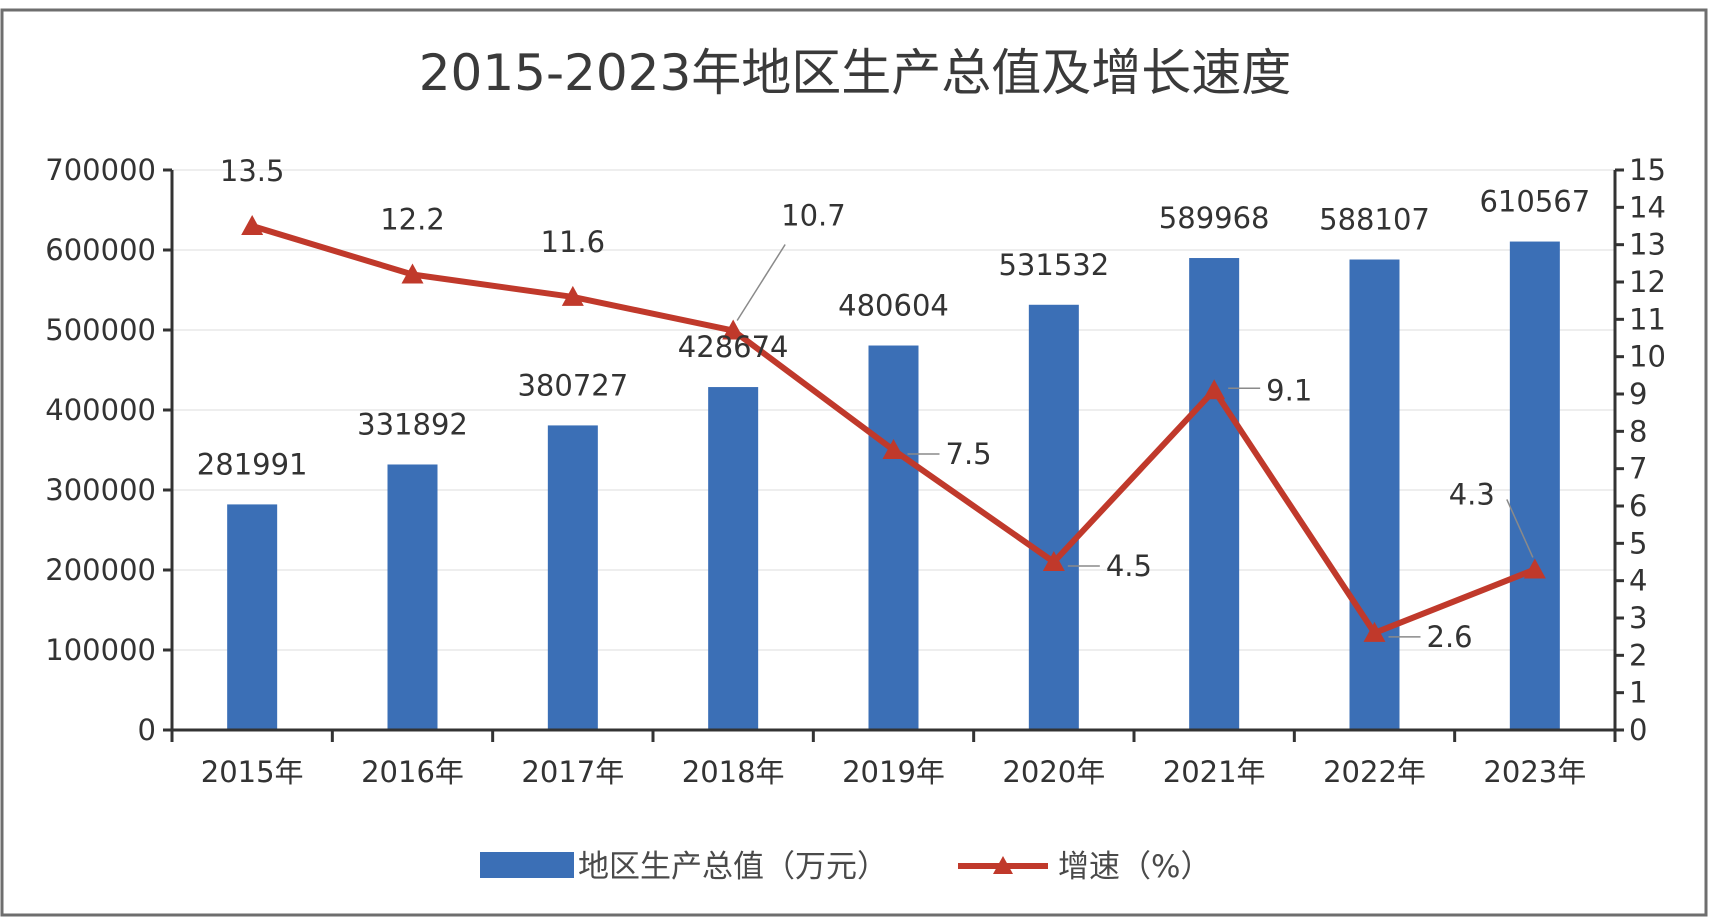  What do you see at coordinates (1374, 220) in the screenshot?
I see `bar-value-label: 588107` at bounding box center [1374, 220].